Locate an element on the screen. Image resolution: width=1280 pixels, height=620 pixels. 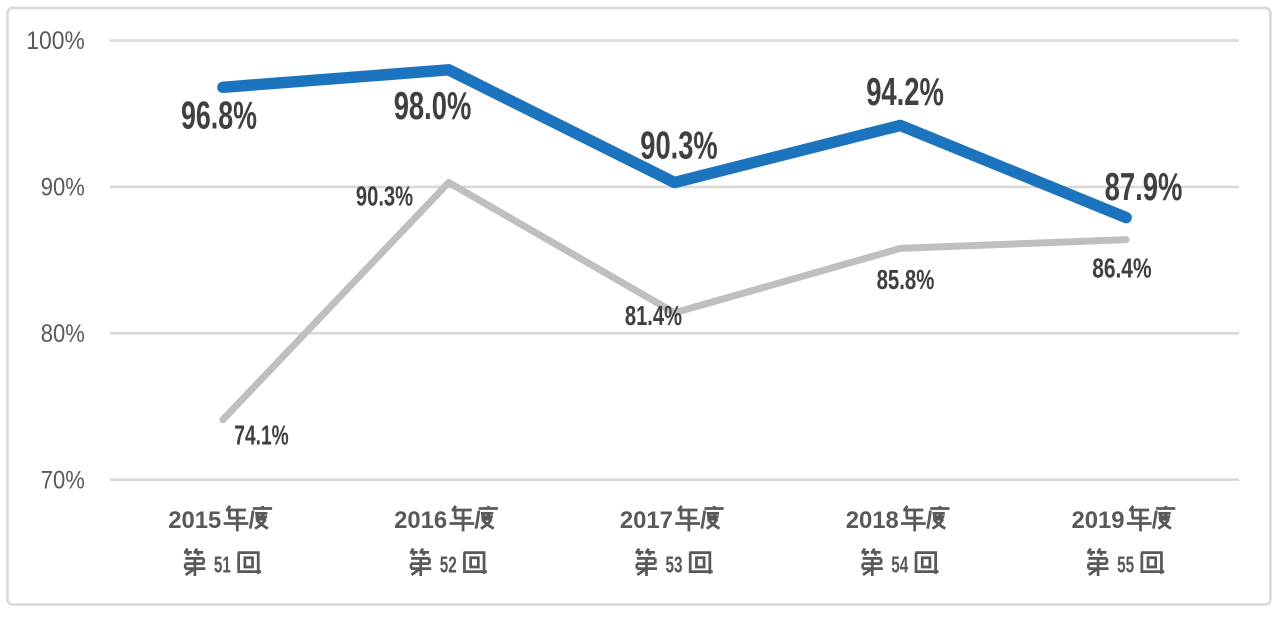
svg-text: 94.2% is located at coordinates (905, 92).